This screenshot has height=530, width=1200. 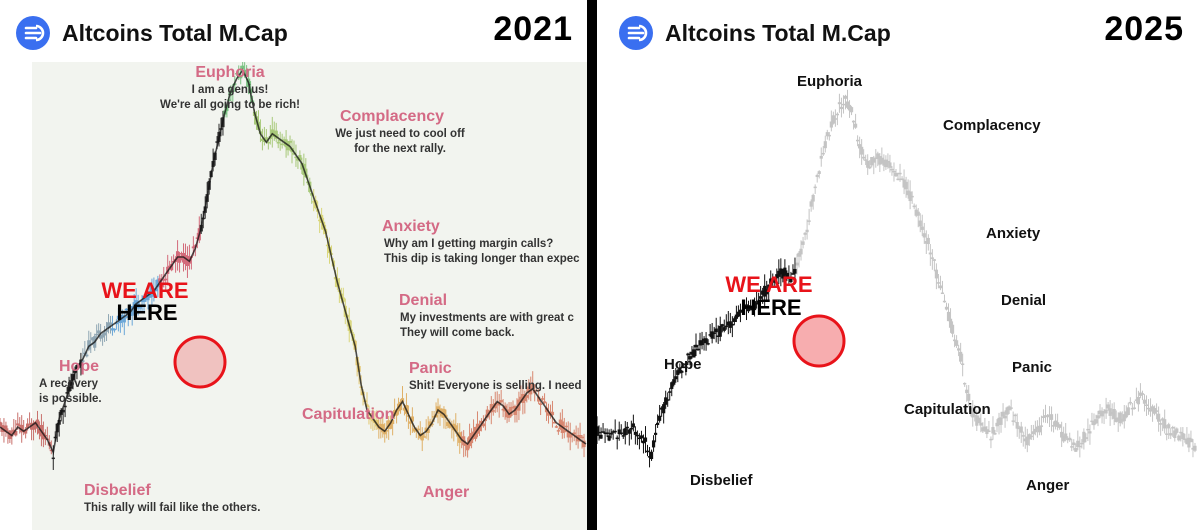 What do you see at coordinates (722, 480) in the screenshot?
I see `phase-label-disbelief: Disbelief` at bounding box center [722, 480].